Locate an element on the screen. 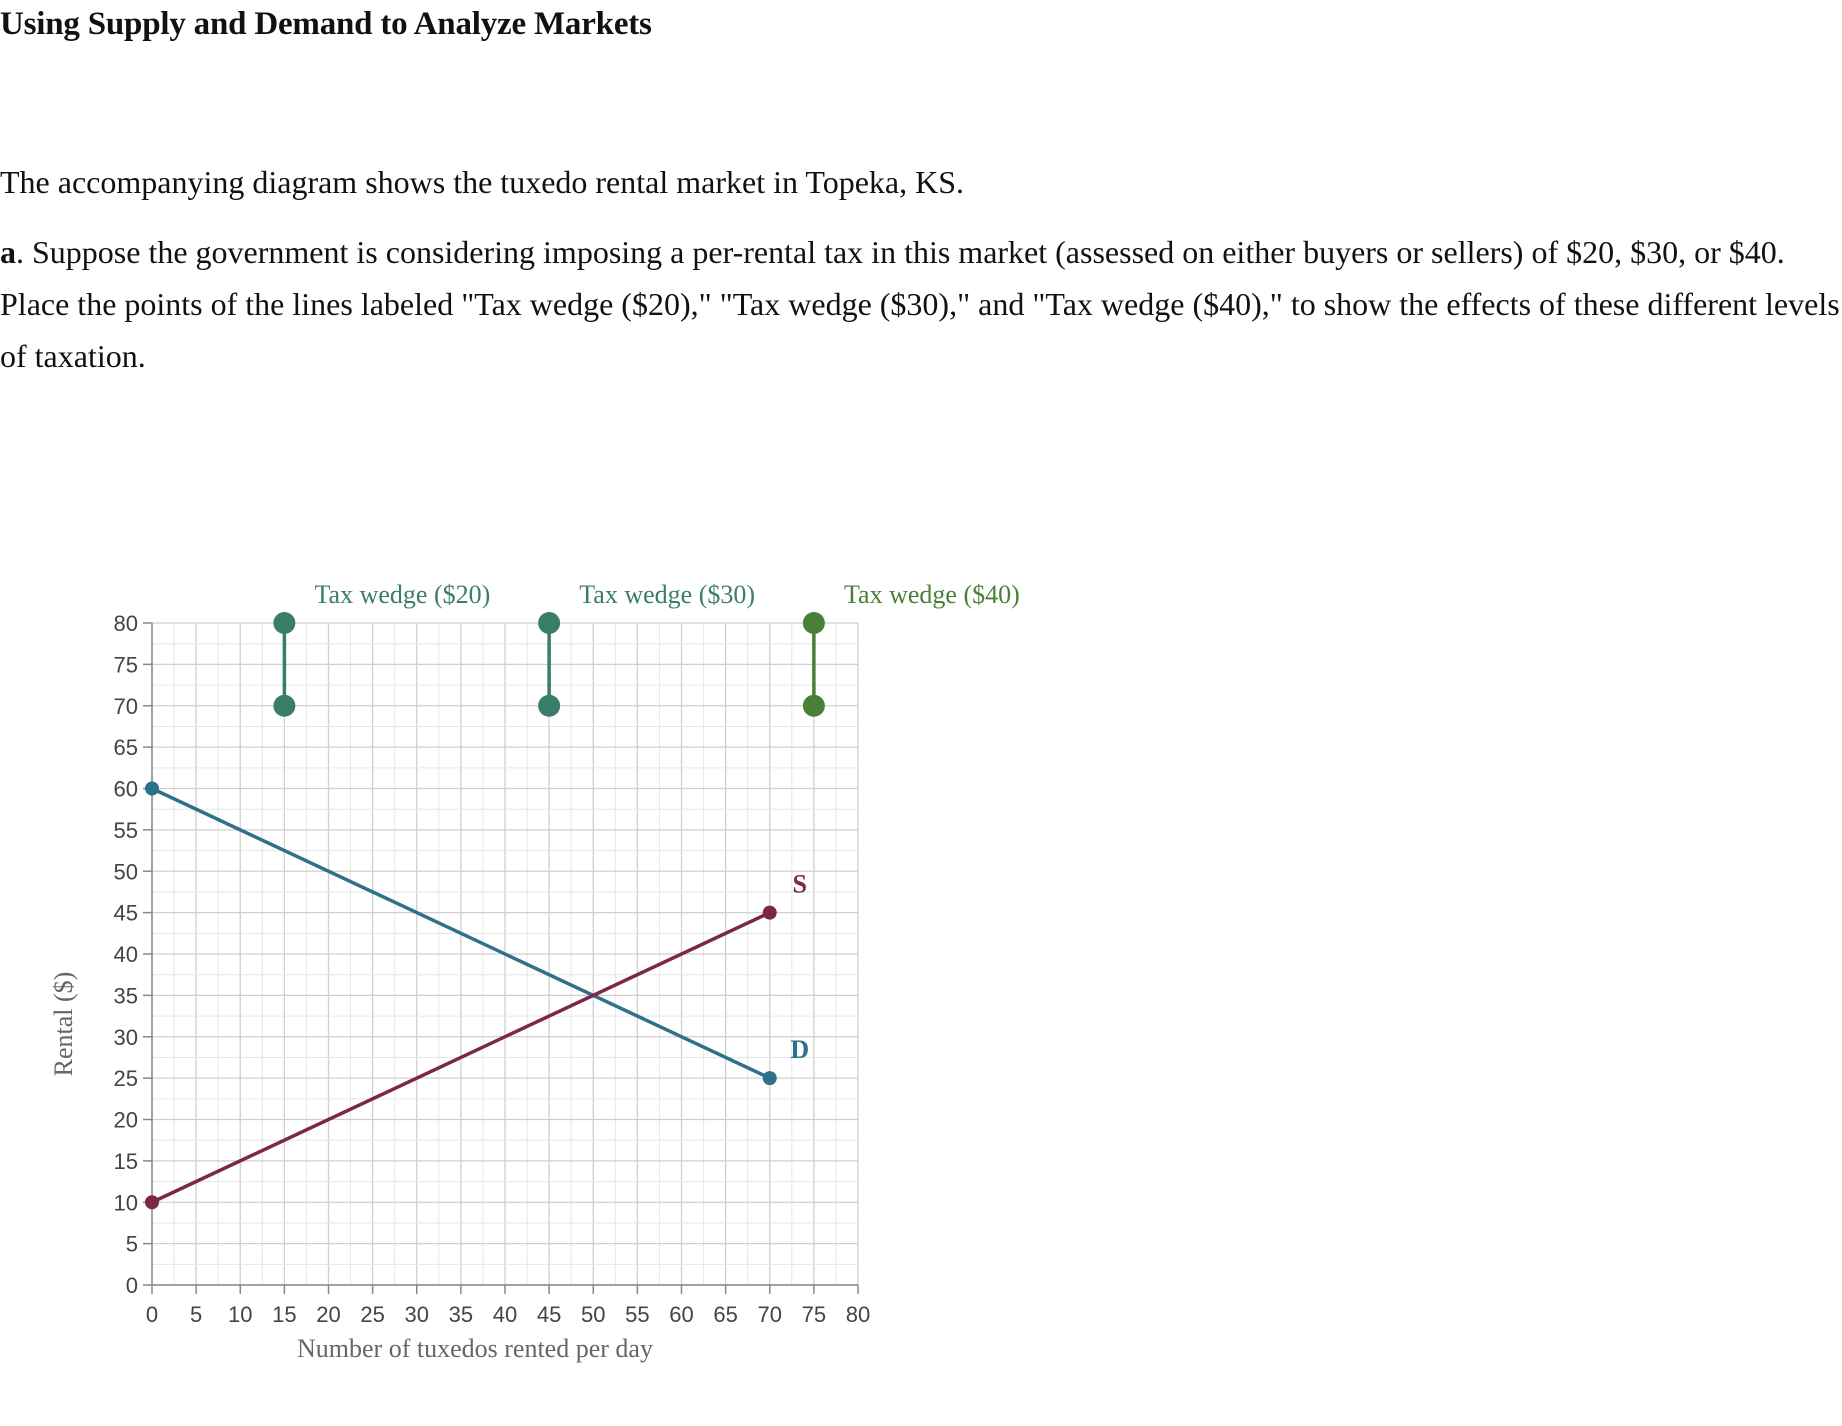 The height and width of the screenshot is (1426, 1842). x-tick-label: 65 is located at coordinates (725, 1314).